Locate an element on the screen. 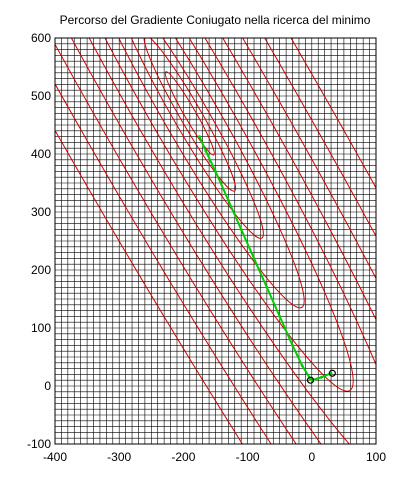 This screenshot has height=500, width=413. y-tick-label: 500 is located at coordinates (41, 96).